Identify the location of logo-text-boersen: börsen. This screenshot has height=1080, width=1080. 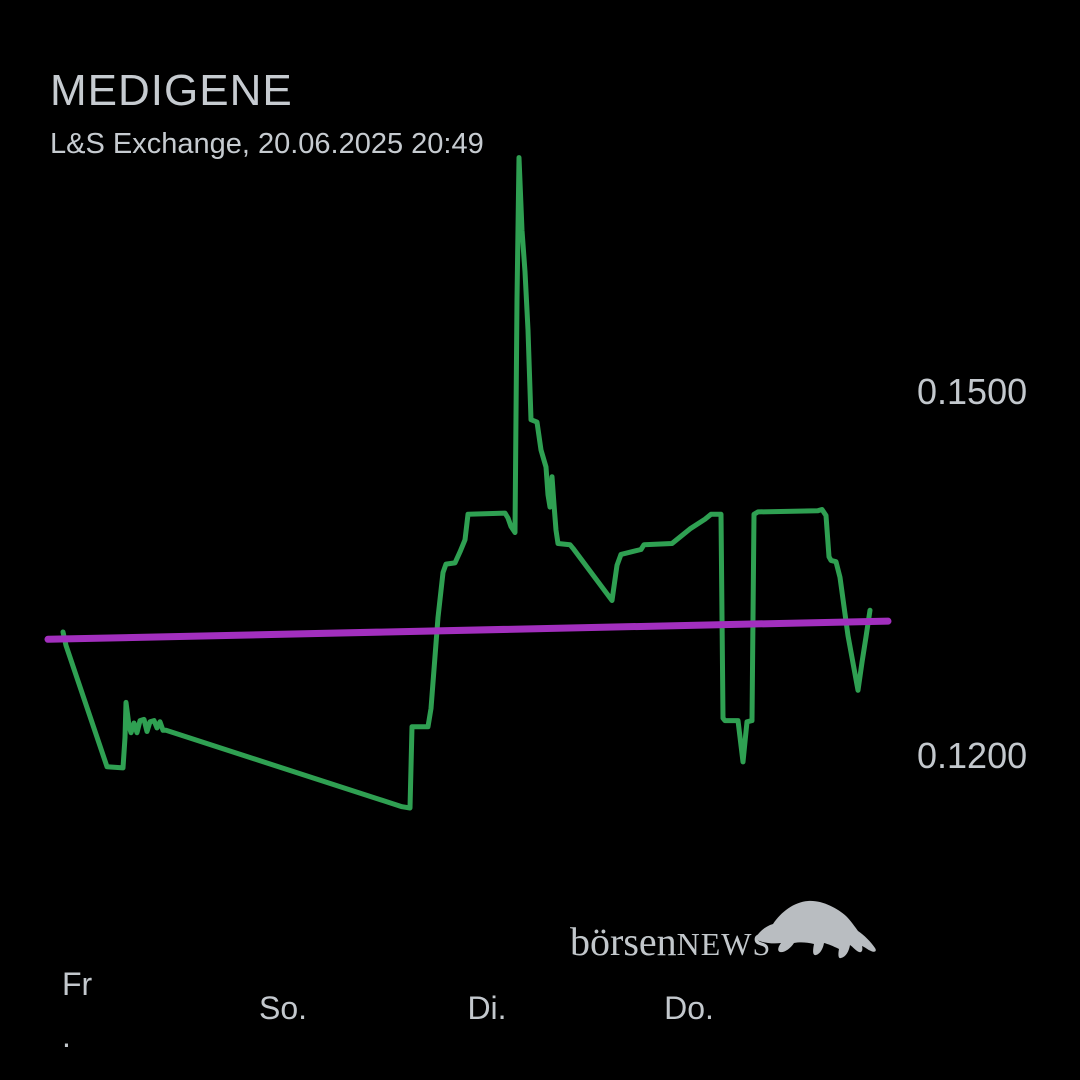
(623, 941).